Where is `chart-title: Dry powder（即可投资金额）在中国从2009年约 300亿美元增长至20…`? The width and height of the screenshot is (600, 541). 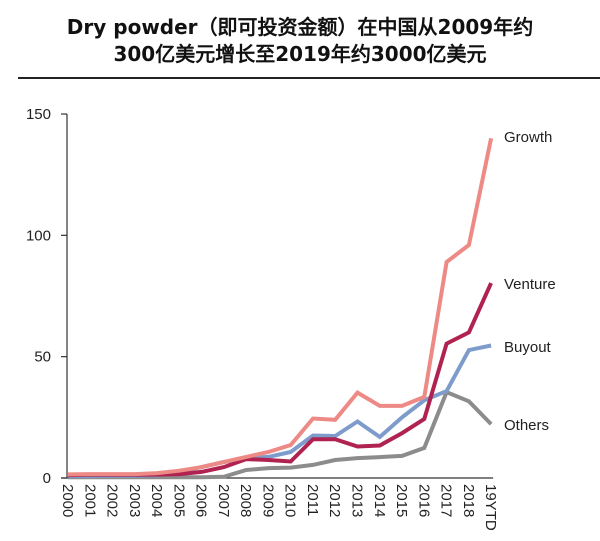 chart-title: Dry powder（即可投资金额）在中国从2009年约 300亿美元增长至20… is located at coordinates (300, 41).